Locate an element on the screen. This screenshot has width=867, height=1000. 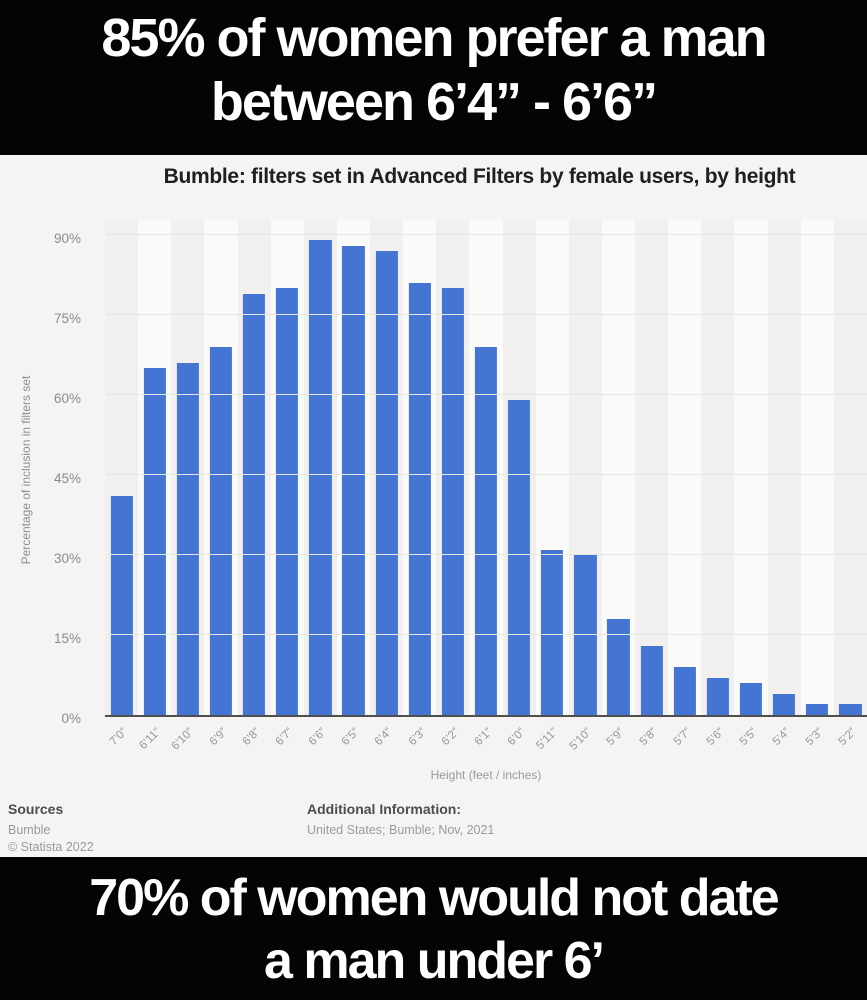
y-tick-label: 60% is located at coordinates (67, 398).